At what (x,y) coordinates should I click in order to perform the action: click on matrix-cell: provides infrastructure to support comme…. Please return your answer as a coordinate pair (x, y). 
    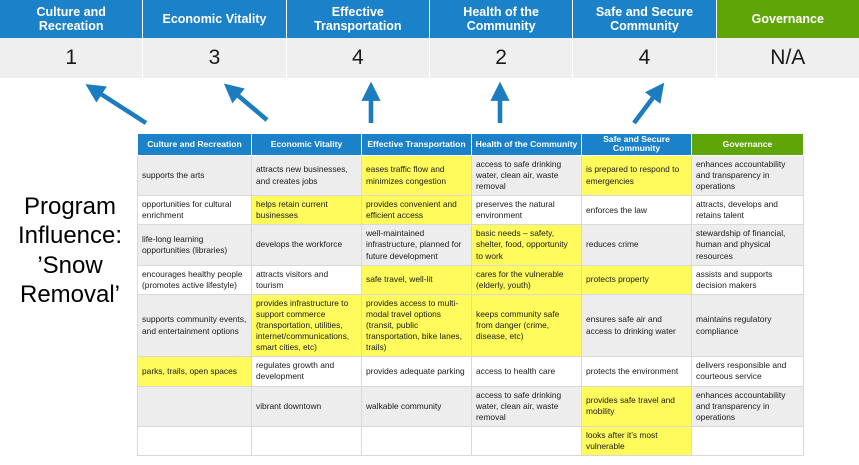
    Looking at the image, I should click on (306, 325).